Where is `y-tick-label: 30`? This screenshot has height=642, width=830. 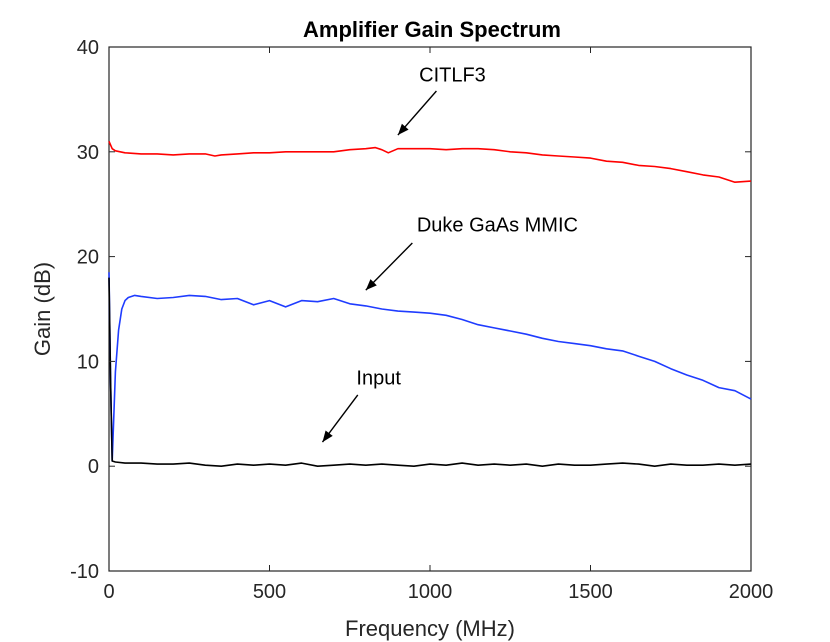 y-tick-label: 30 is located at coordinates (88, 153).